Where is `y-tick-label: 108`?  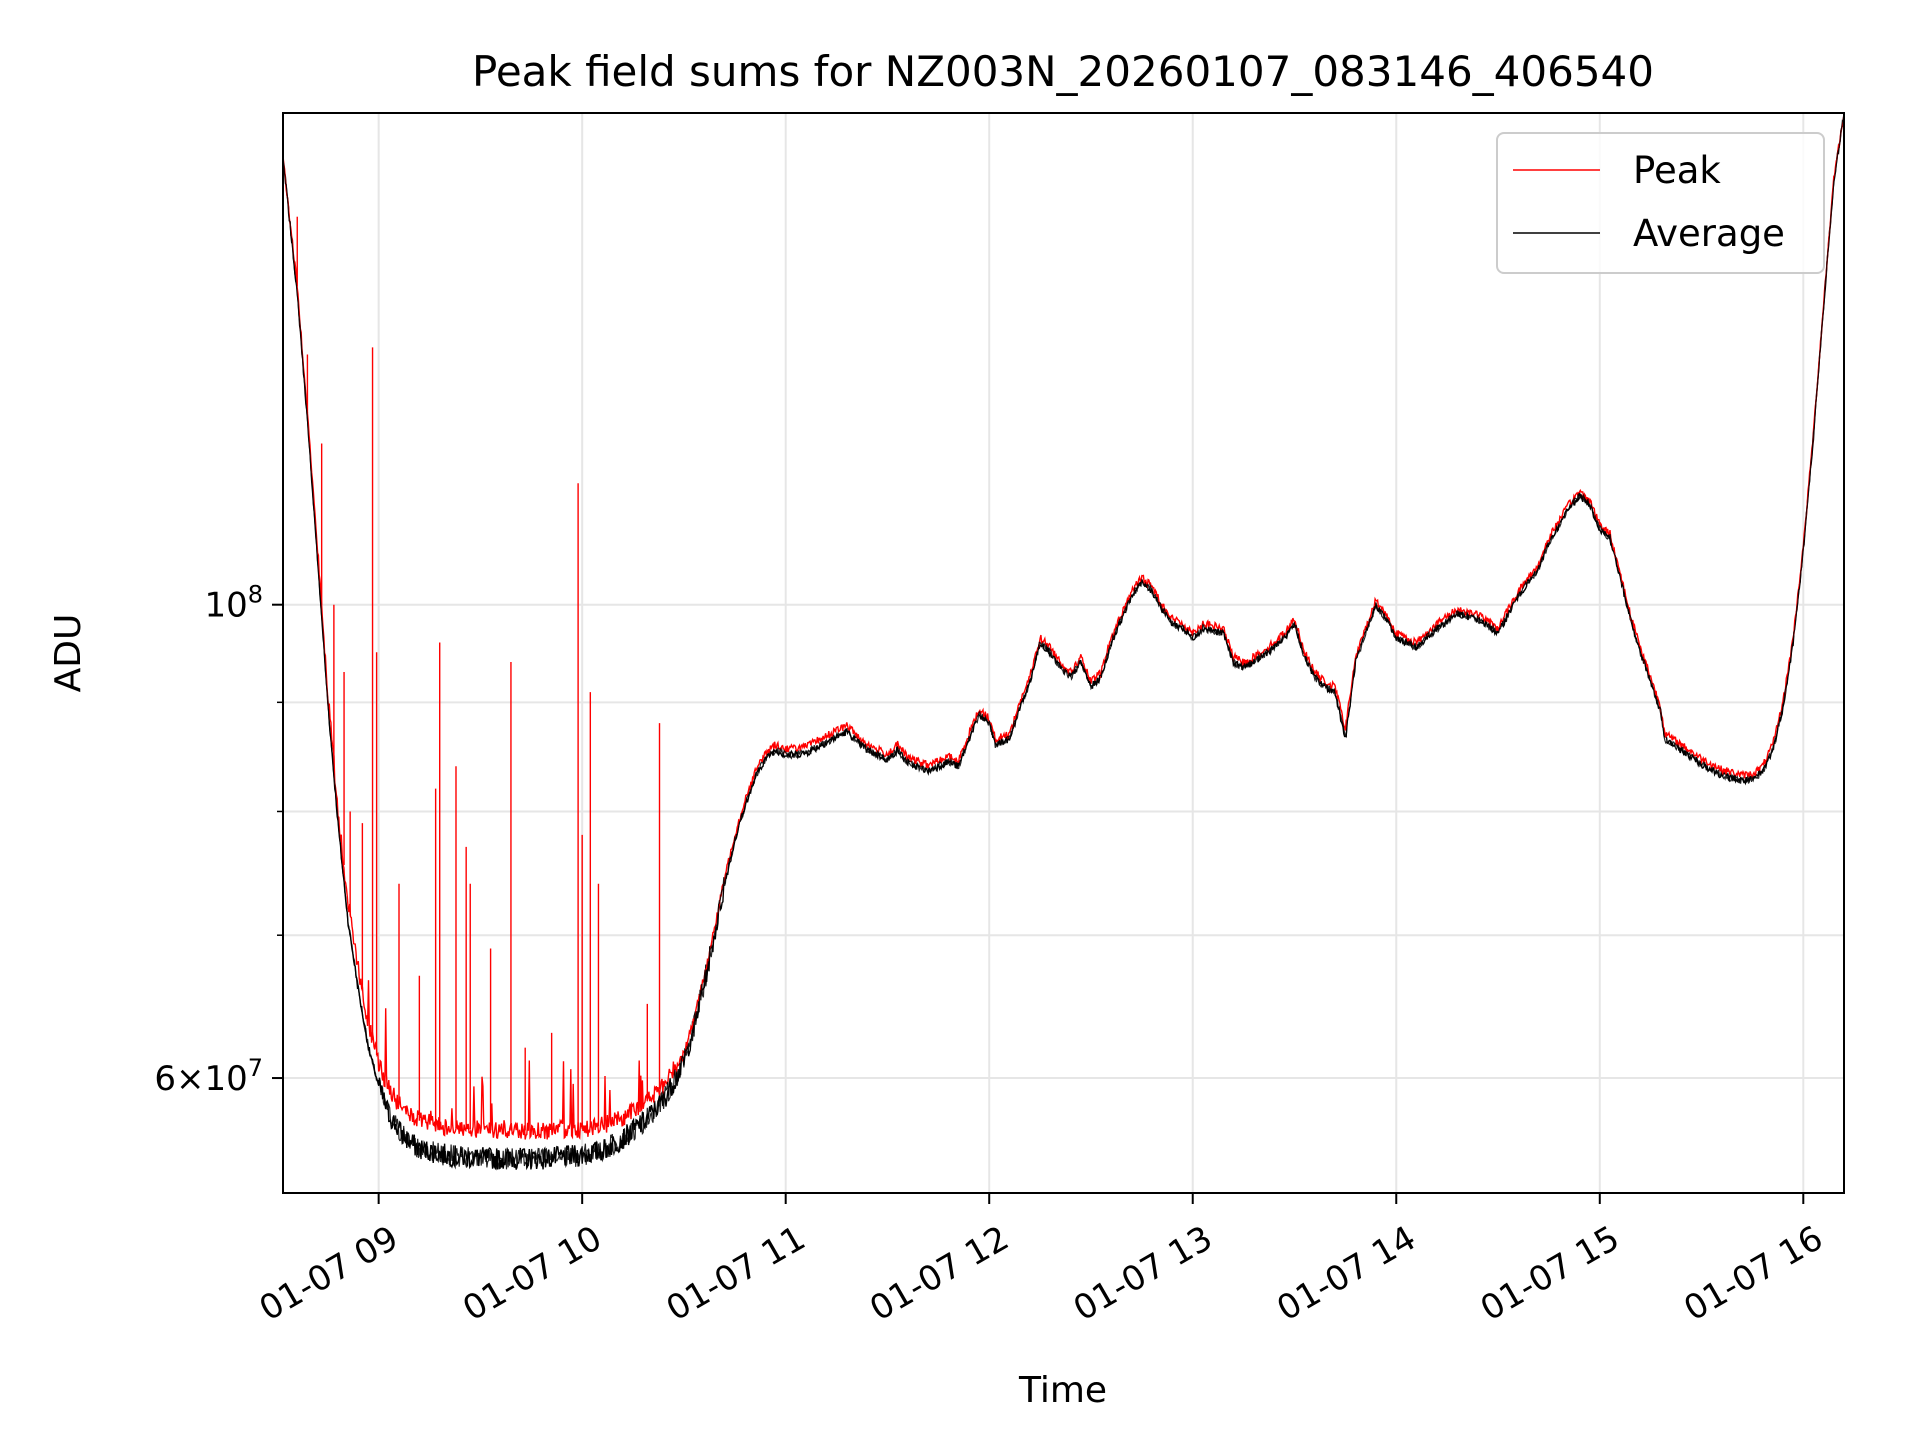 y-tick-label: 108 is located at coordinates (233, 603).